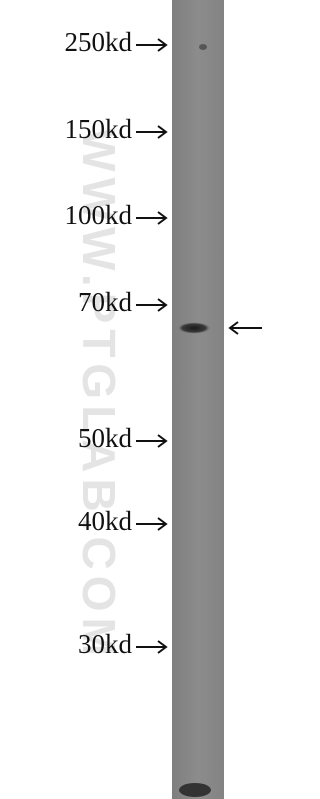 The width and height of the screenshot is (320, 799). What do you see at coordinates (105, 644) in the screenshot?
I see `marker-label: 30kd` at bounding box center [105, 644].